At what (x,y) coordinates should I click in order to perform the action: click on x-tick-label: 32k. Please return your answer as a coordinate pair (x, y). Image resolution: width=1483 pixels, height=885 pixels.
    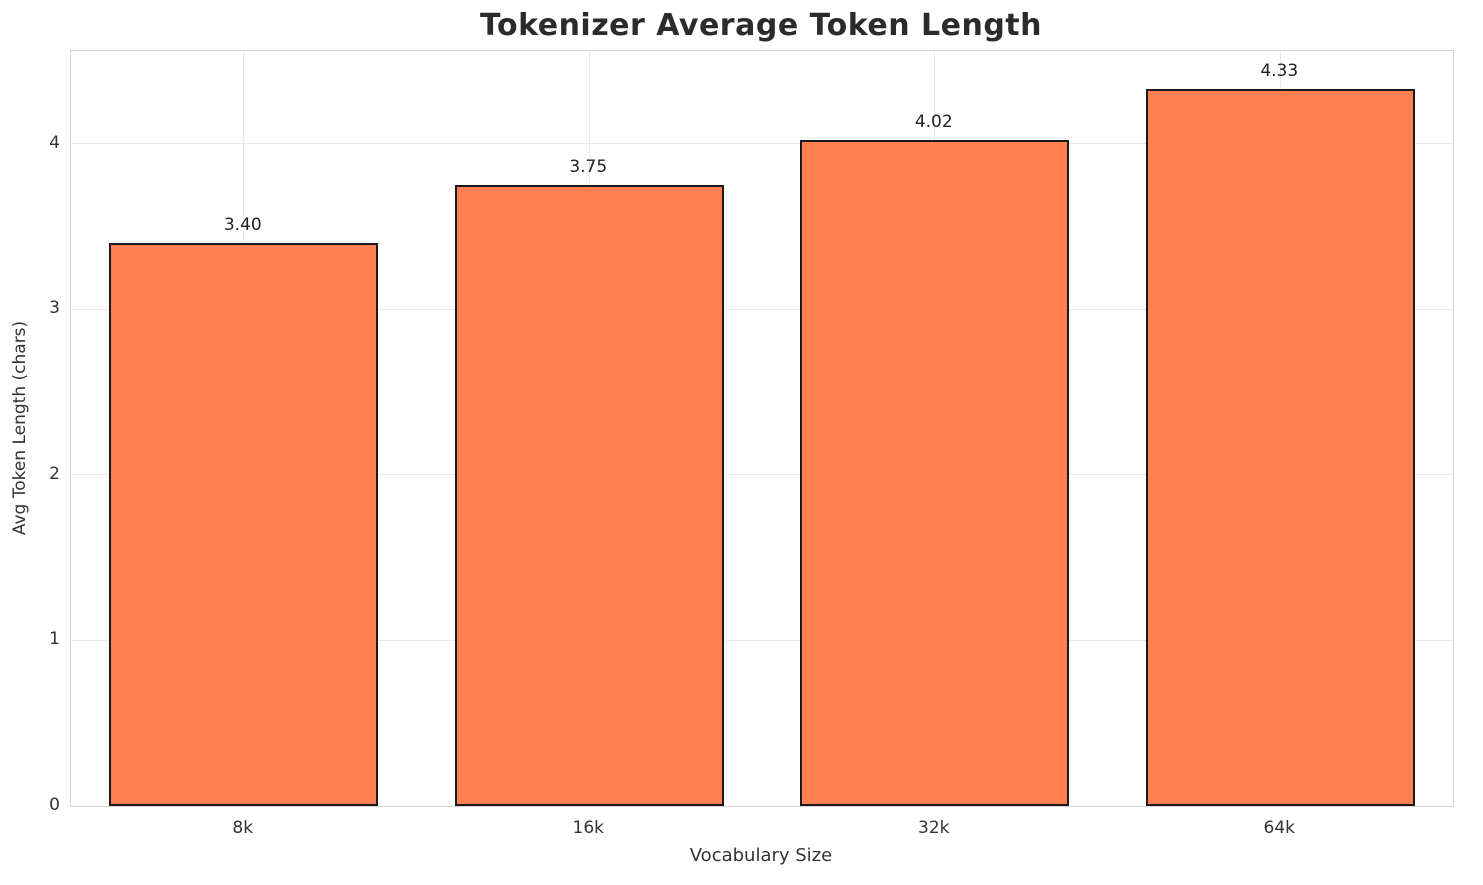
    Looking at the image, I should click on (934, 828).